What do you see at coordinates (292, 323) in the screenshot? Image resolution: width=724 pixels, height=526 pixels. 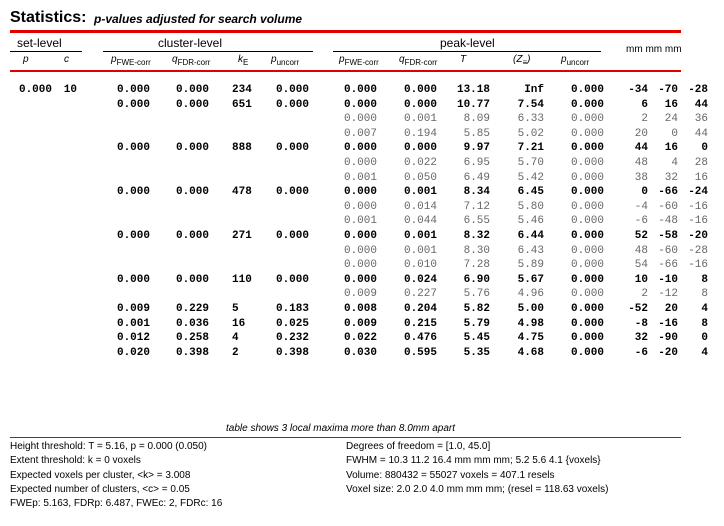 I see `cell-cluster-puncorr: 0.025` at bounding box center [292, 323].